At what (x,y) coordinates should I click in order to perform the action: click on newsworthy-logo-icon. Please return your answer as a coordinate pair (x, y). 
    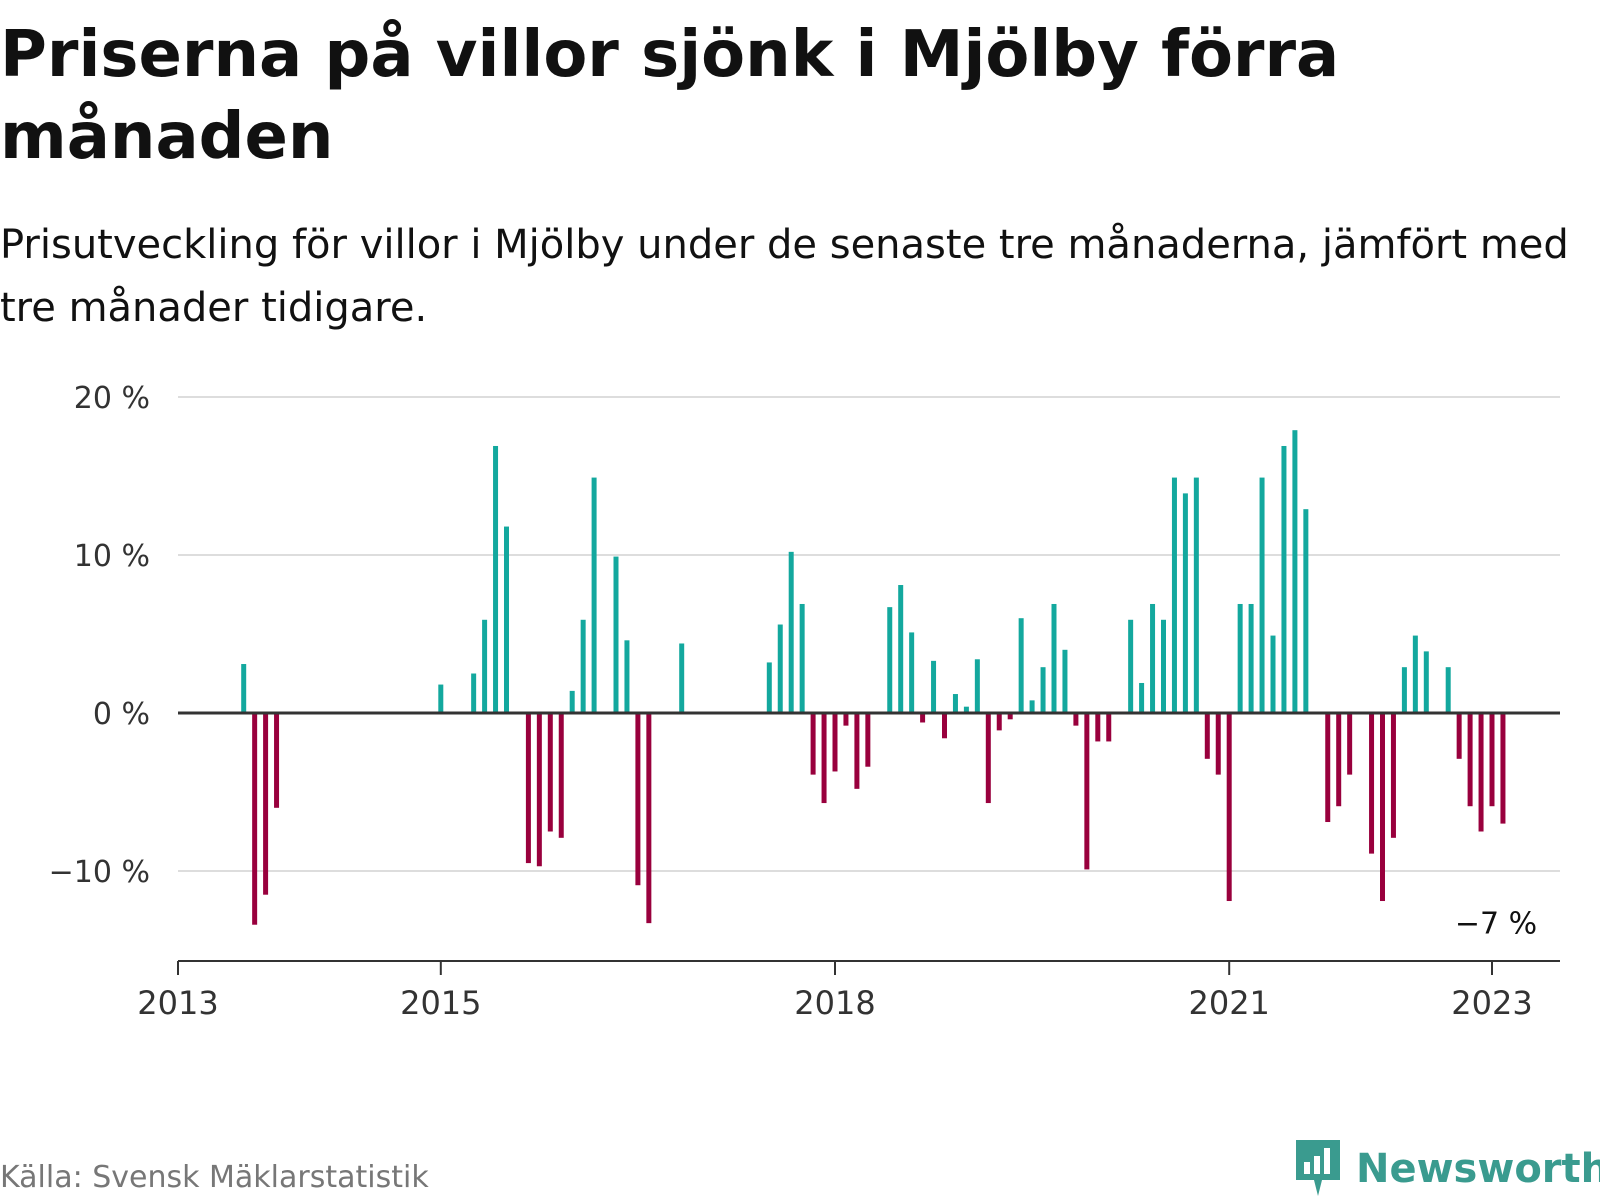
    Looking at the image, I should click on (1318, 1168).